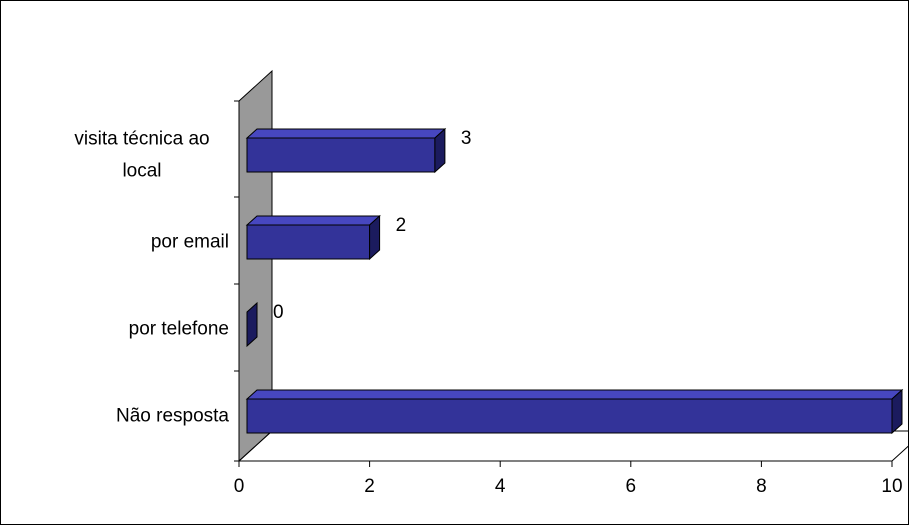 Image resolution: width=909 pixels, height=525 pixels. What do you see at coordinates (572, 446) in the screenshot?
I see `floor-plane` at bounding box center [572, 446].